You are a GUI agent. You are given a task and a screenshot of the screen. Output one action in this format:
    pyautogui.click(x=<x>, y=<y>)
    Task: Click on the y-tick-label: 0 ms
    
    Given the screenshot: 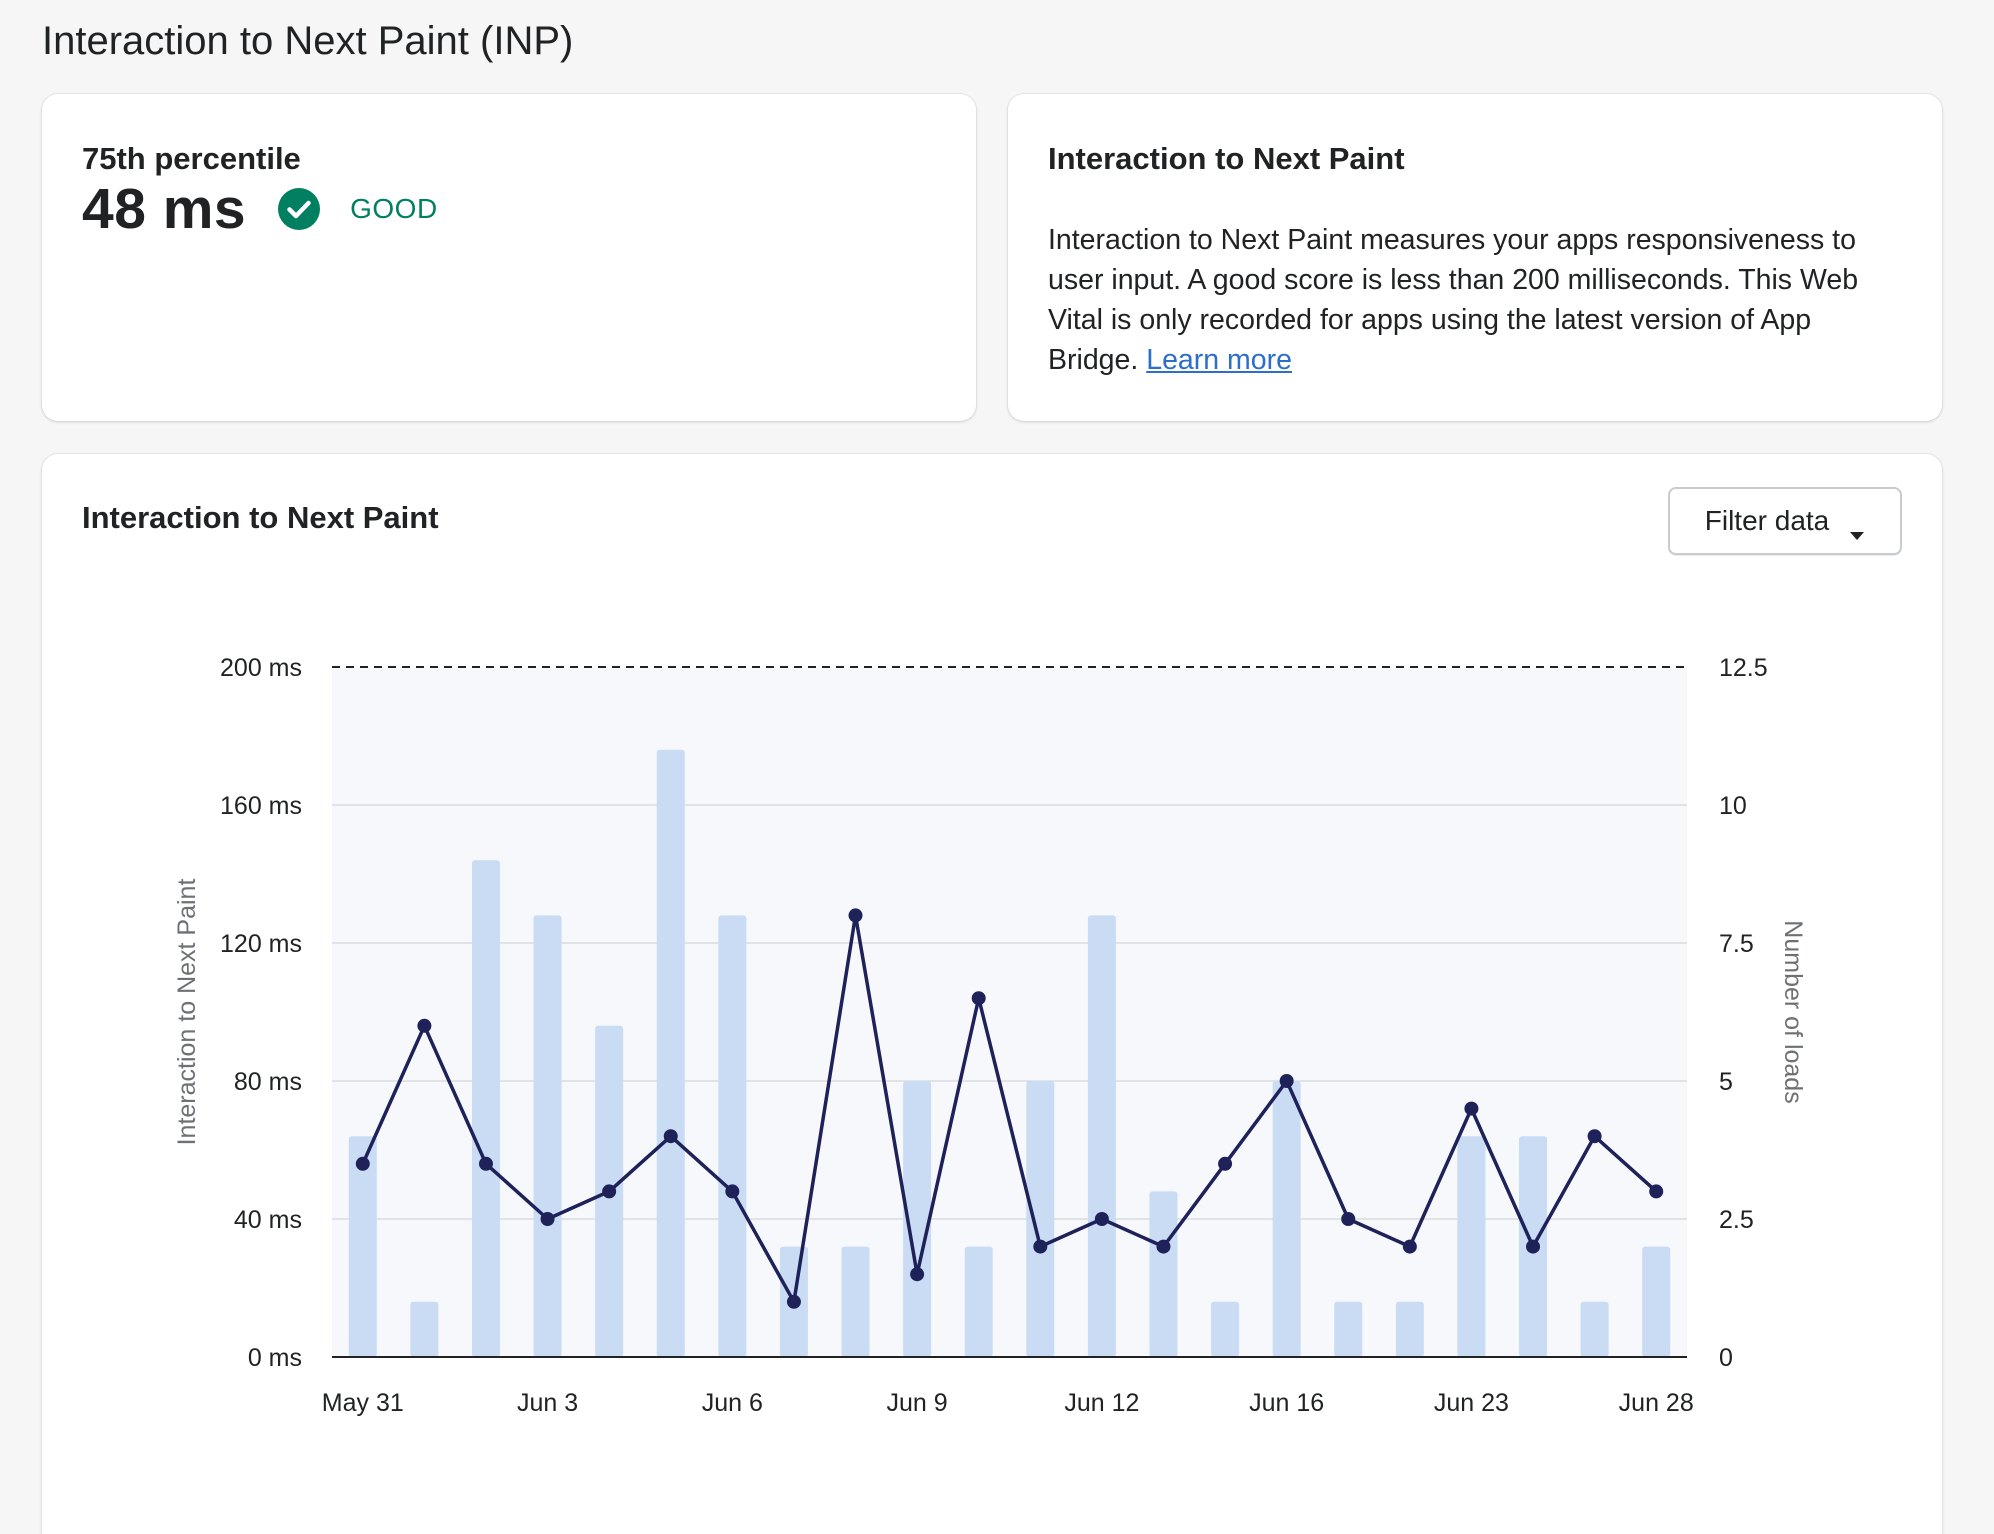 What is the action you would take?
    pyautogui.click(x=275, y=1358)
    